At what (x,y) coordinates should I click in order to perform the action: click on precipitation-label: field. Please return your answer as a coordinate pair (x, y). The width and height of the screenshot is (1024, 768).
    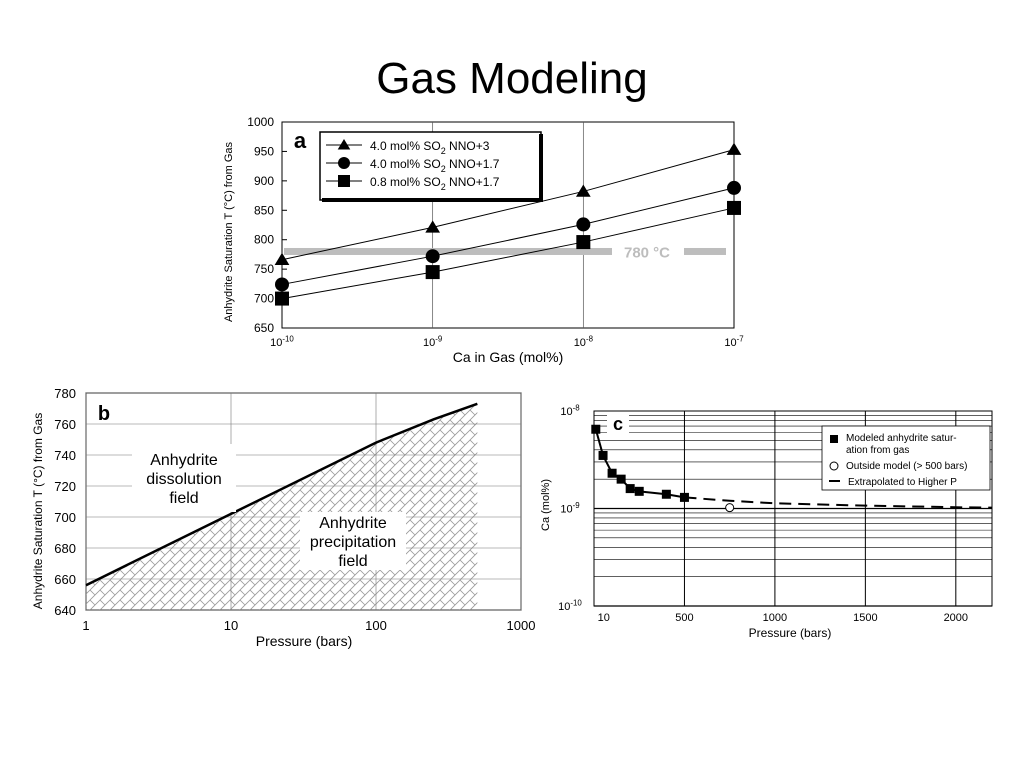
    Looking at the image, I should click on (352, 561).